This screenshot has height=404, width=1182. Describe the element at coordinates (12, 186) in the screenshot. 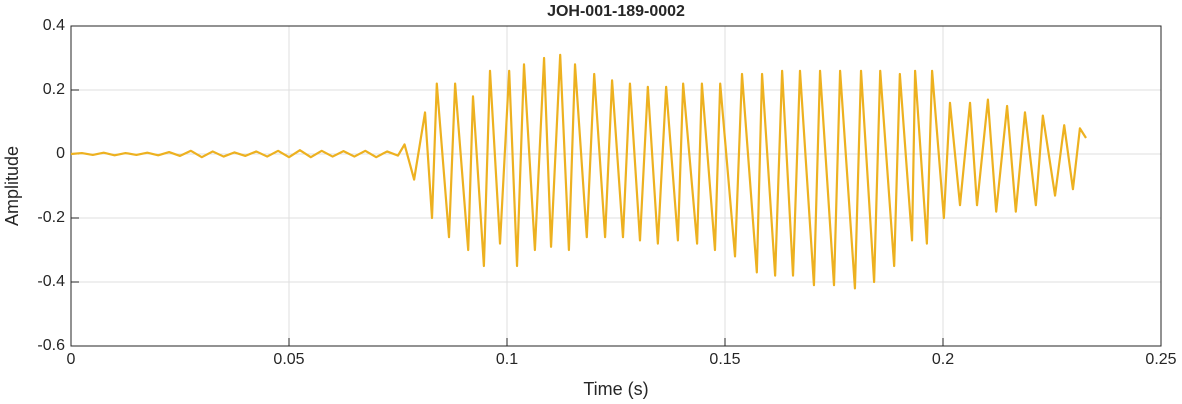

I see `y-axis-label: Amplitude` at that location.